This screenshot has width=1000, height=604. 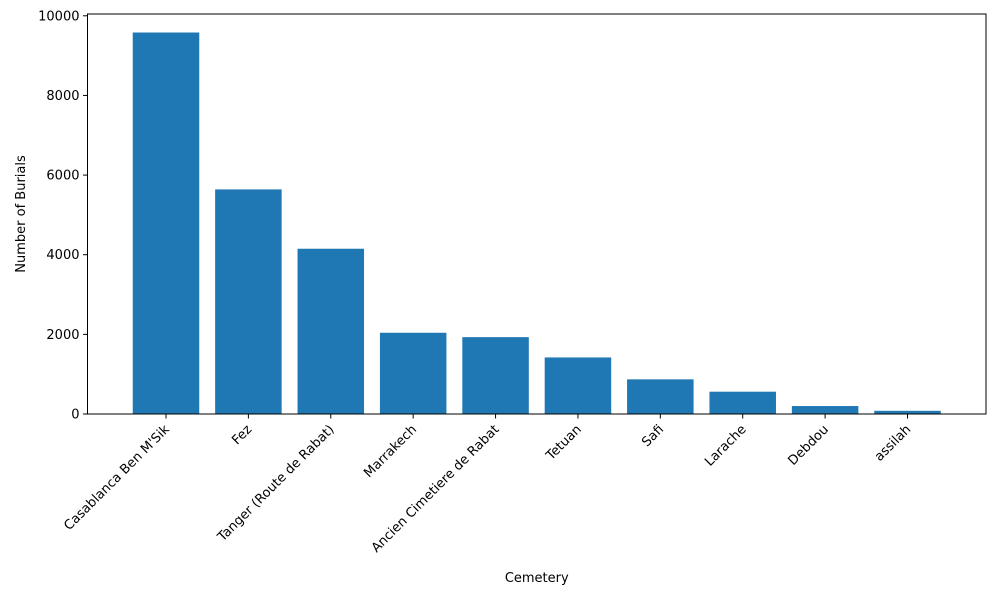 I want to click on x-axis-title: Cemetery, so click(x=537, y=578).